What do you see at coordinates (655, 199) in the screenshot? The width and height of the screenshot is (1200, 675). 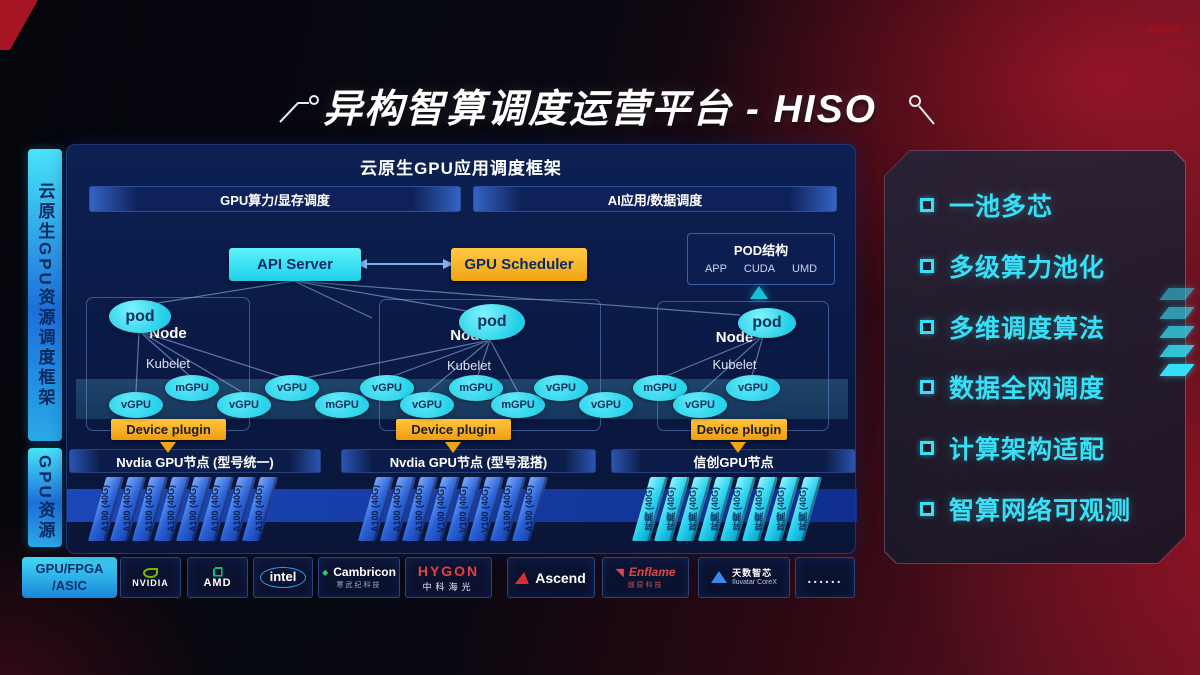 I see `ai-data-scheduling-bar: AI应用/数据调度` at bounding box center [655, 199].